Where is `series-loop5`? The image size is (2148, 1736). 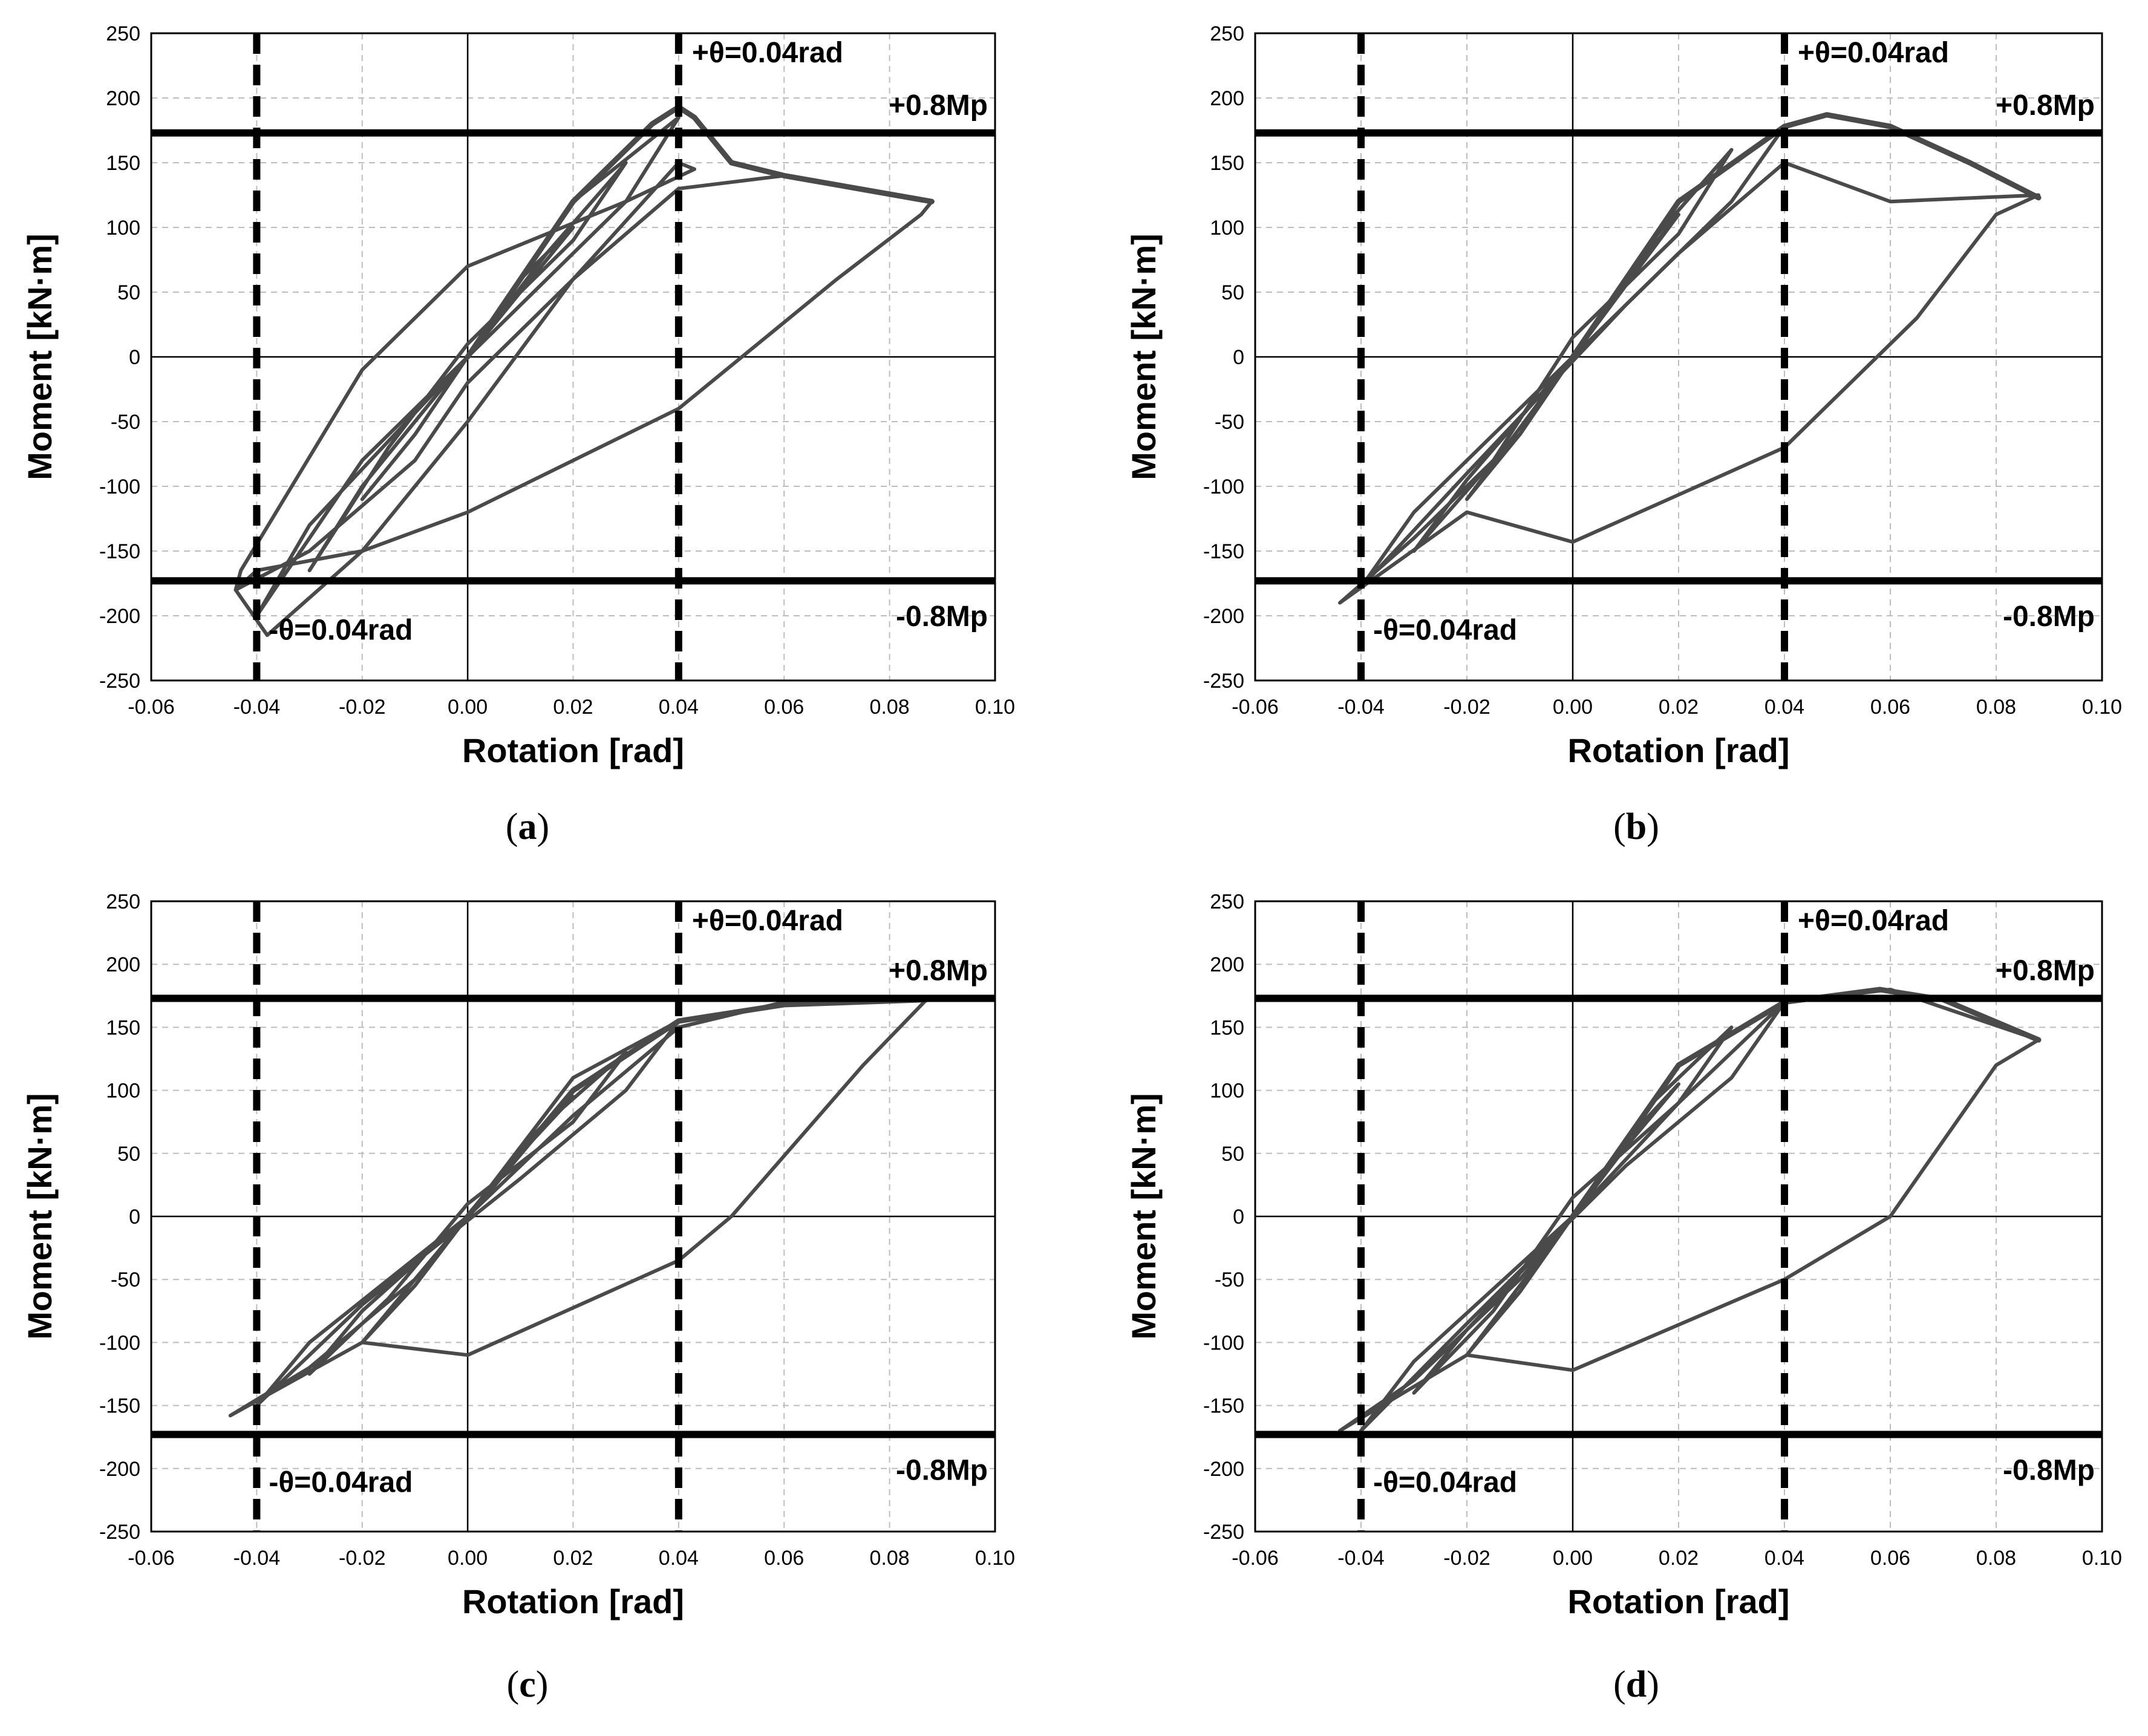 series-loop5 is located at coordinates (583, 383).